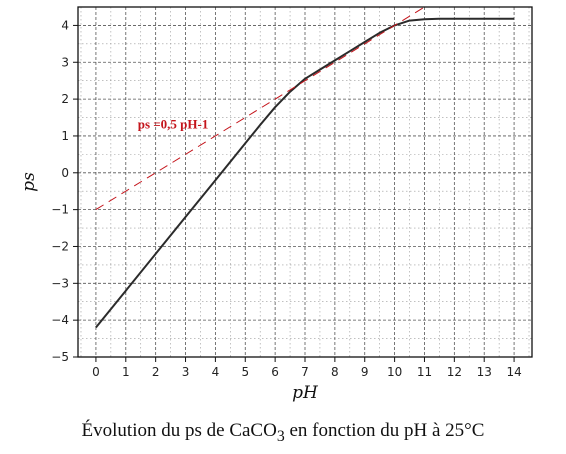  What do you see at coordinates (60, 210) in the screenshot?
I see `y-tick-label: −1` at bounding box center [60, 210].